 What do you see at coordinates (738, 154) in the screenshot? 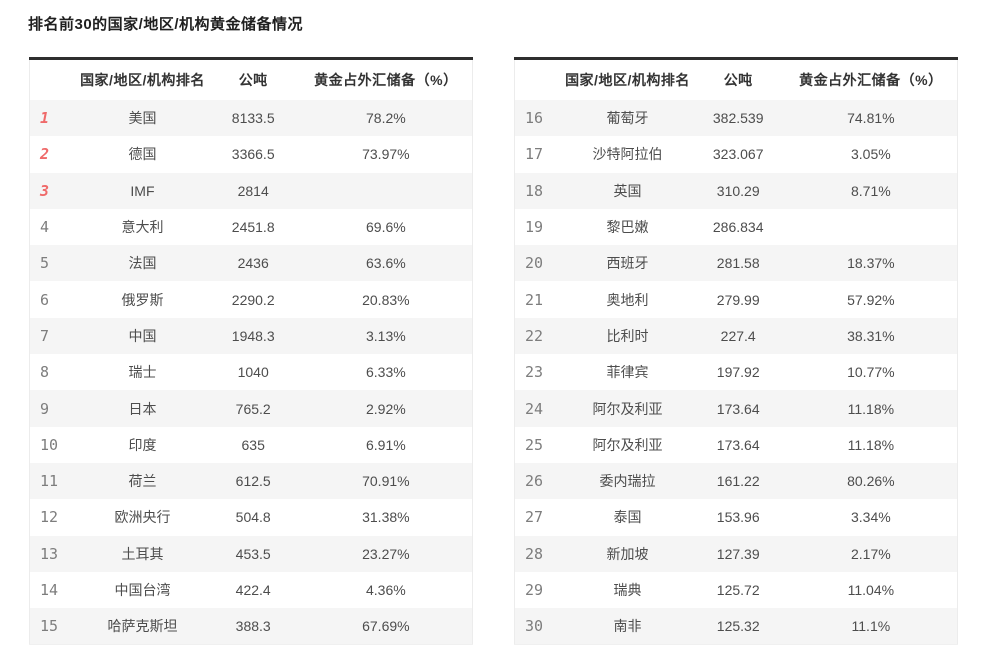
I see `tonnes-cell: 323.067` at bounding box center [738, 154].